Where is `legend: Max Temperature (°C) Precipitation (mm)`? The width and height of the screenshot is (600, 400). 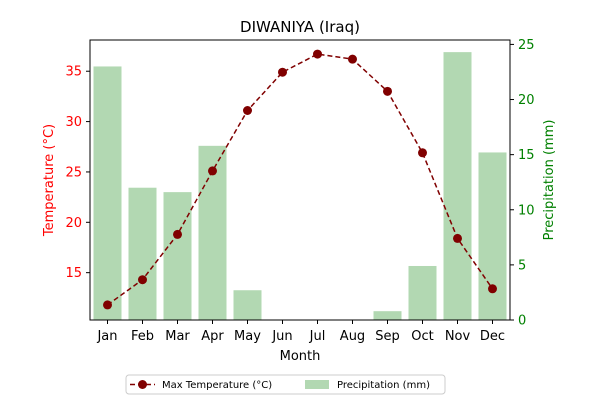 legend: Max Temperature (°C) Precipitation (mm) is located at coordinates (285, 384).